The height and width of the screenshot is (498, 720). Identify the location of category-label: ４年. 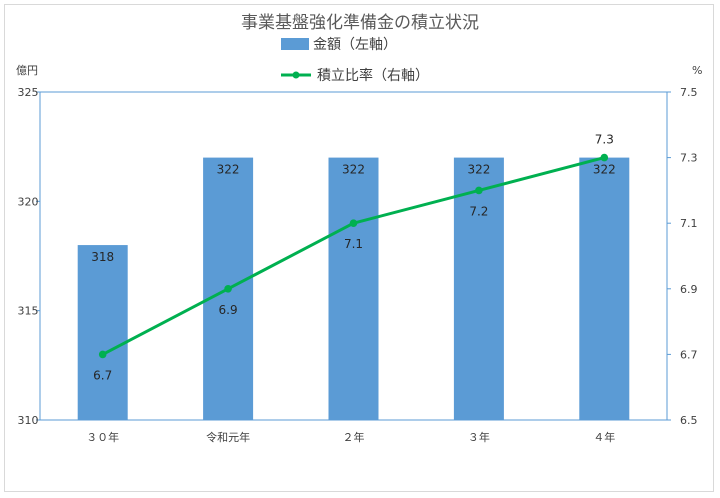
(604, 437).